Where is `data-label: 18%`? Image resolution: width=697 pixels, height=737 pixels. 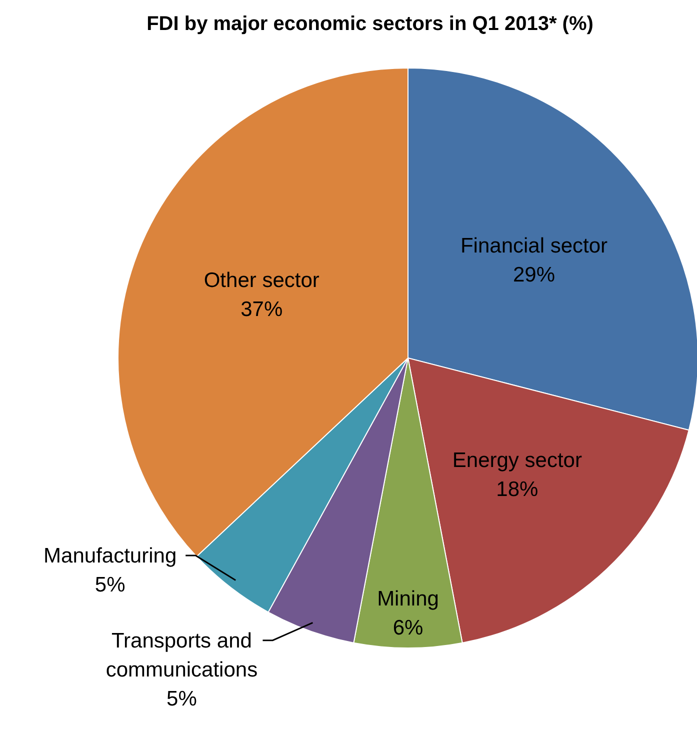
data-label: 18% is located at coordinates (517, 489).